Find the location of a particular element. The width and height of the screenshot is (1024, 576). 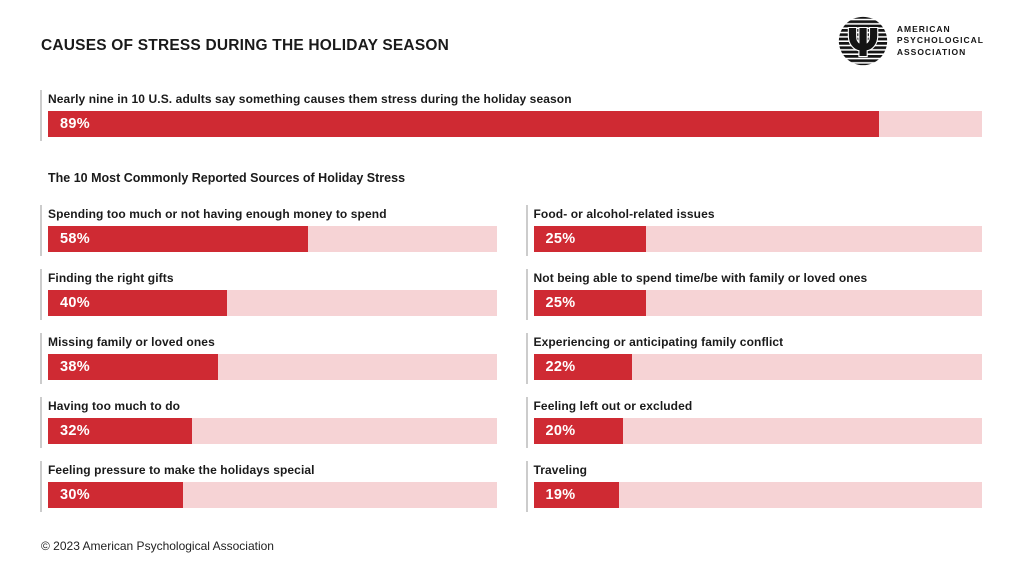

bar-value-label: 58% is located at coordinates (75, 239).